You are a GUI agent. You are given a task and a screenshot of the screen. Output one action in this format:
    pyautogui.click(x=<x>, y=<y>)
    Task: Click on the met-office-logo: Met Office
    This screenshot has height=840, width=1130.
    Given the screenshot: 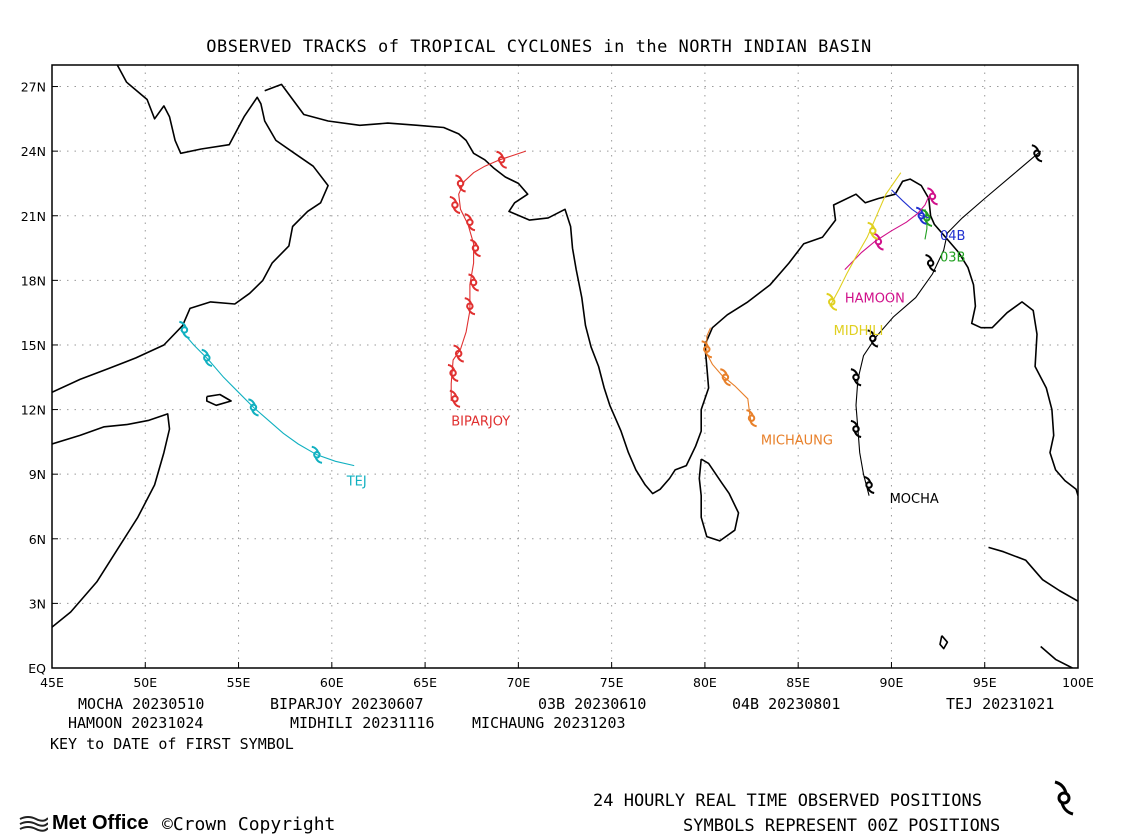 What is the action you would take?
    pyautogui.click(x=83, y=823)
    